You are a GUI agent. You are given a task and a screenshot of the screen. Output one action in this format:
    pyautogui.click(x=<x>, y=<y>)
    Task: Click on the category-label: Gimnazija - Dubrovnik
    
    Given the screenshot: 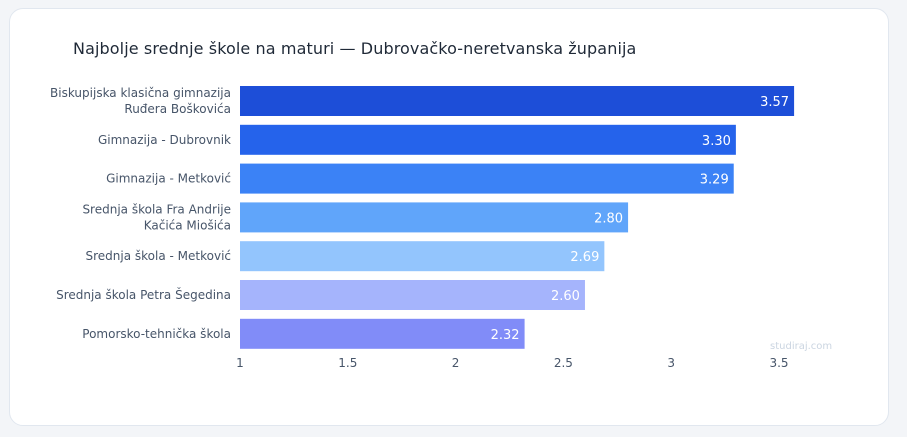 What is the action you would take?
    pyautogui.click(x=164, y=140)
    